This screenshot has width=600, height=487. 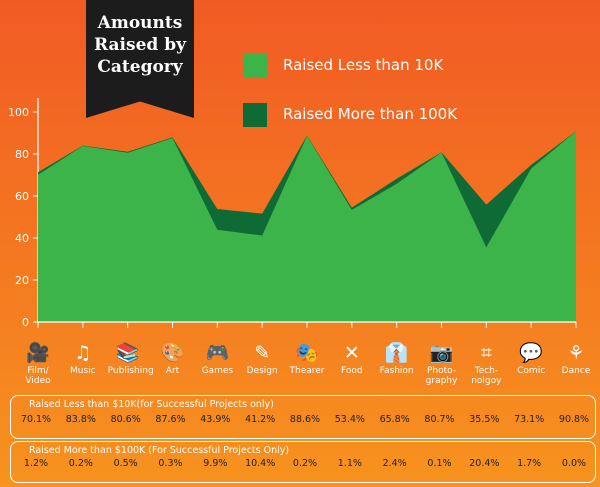 I want to click on category-label-text: graphy, so click(x=441, y=381).